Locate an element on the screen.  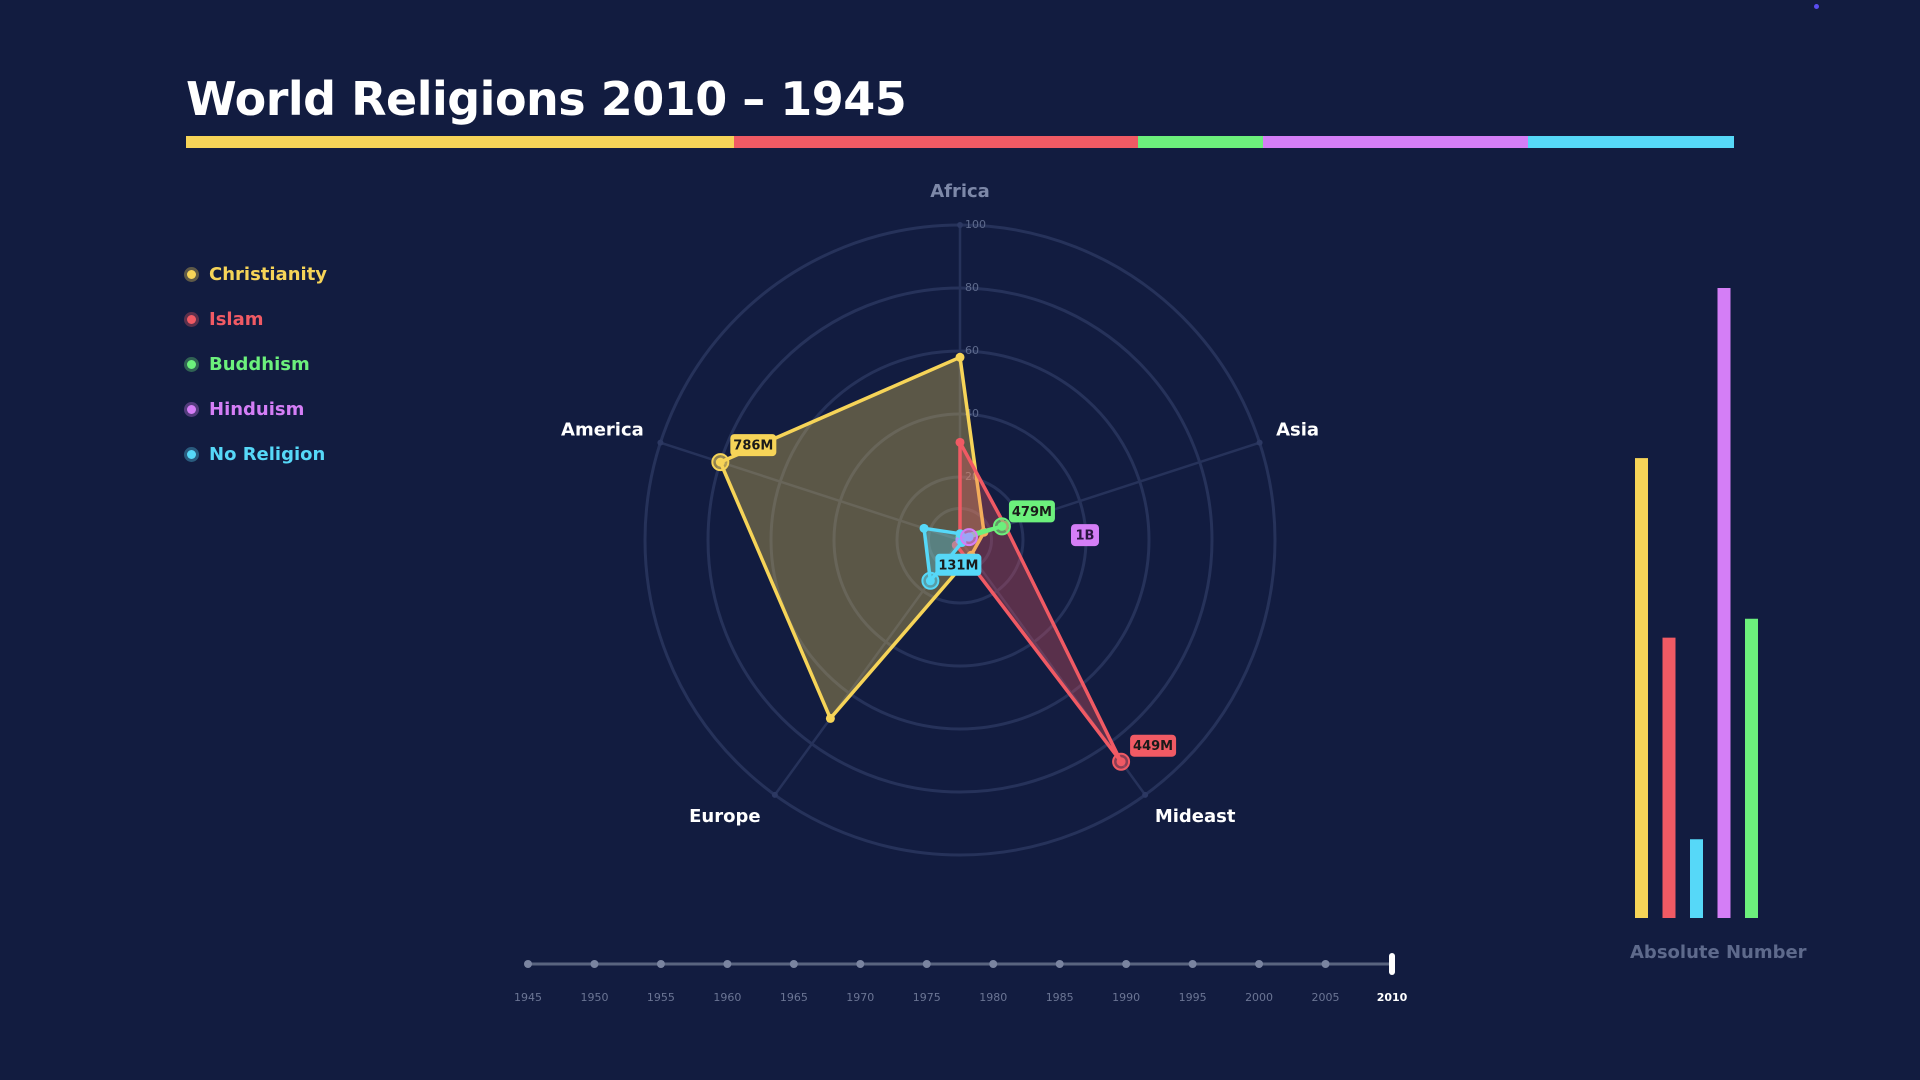
radar-axis-label-africa: Africa is located at coordinates (960, 191).